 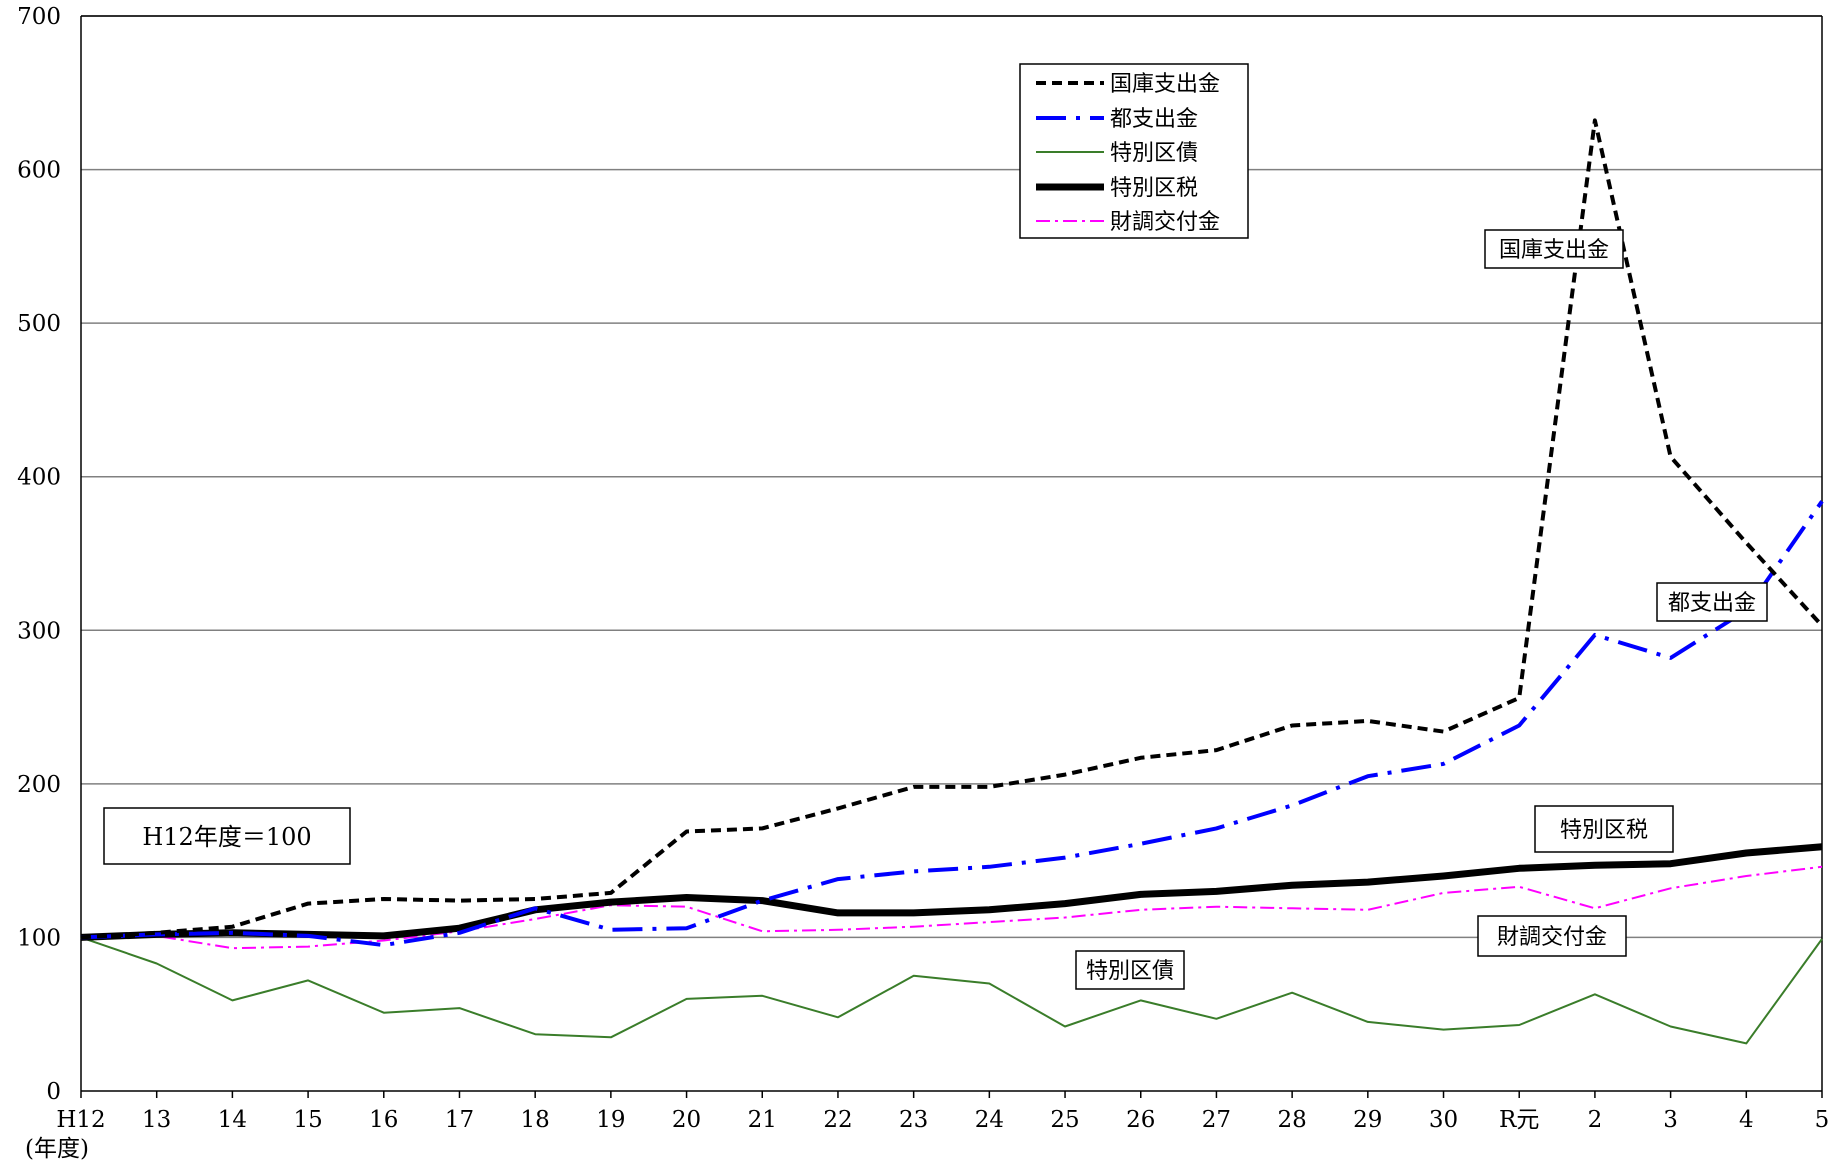 I want to click on legend-label: 財調交付金, so click(x=1165, y=222).